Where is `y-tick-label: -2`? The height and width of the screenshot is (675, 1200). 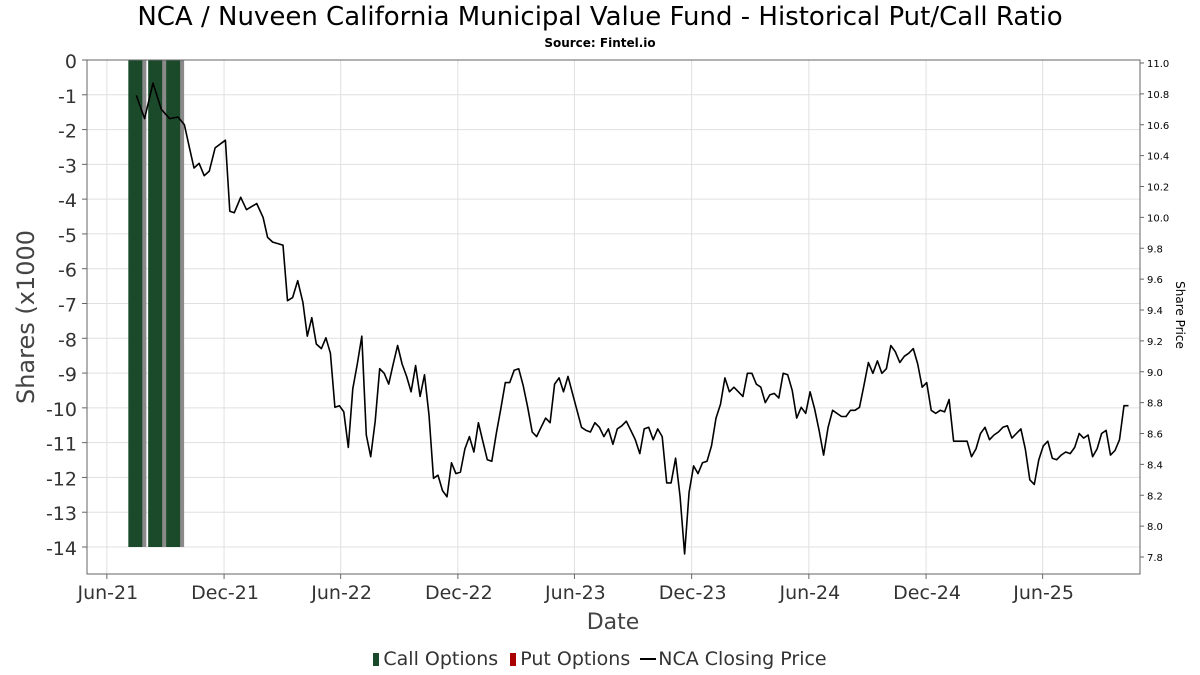 y-tick-label: -2 is located at coordinates (67, 132).